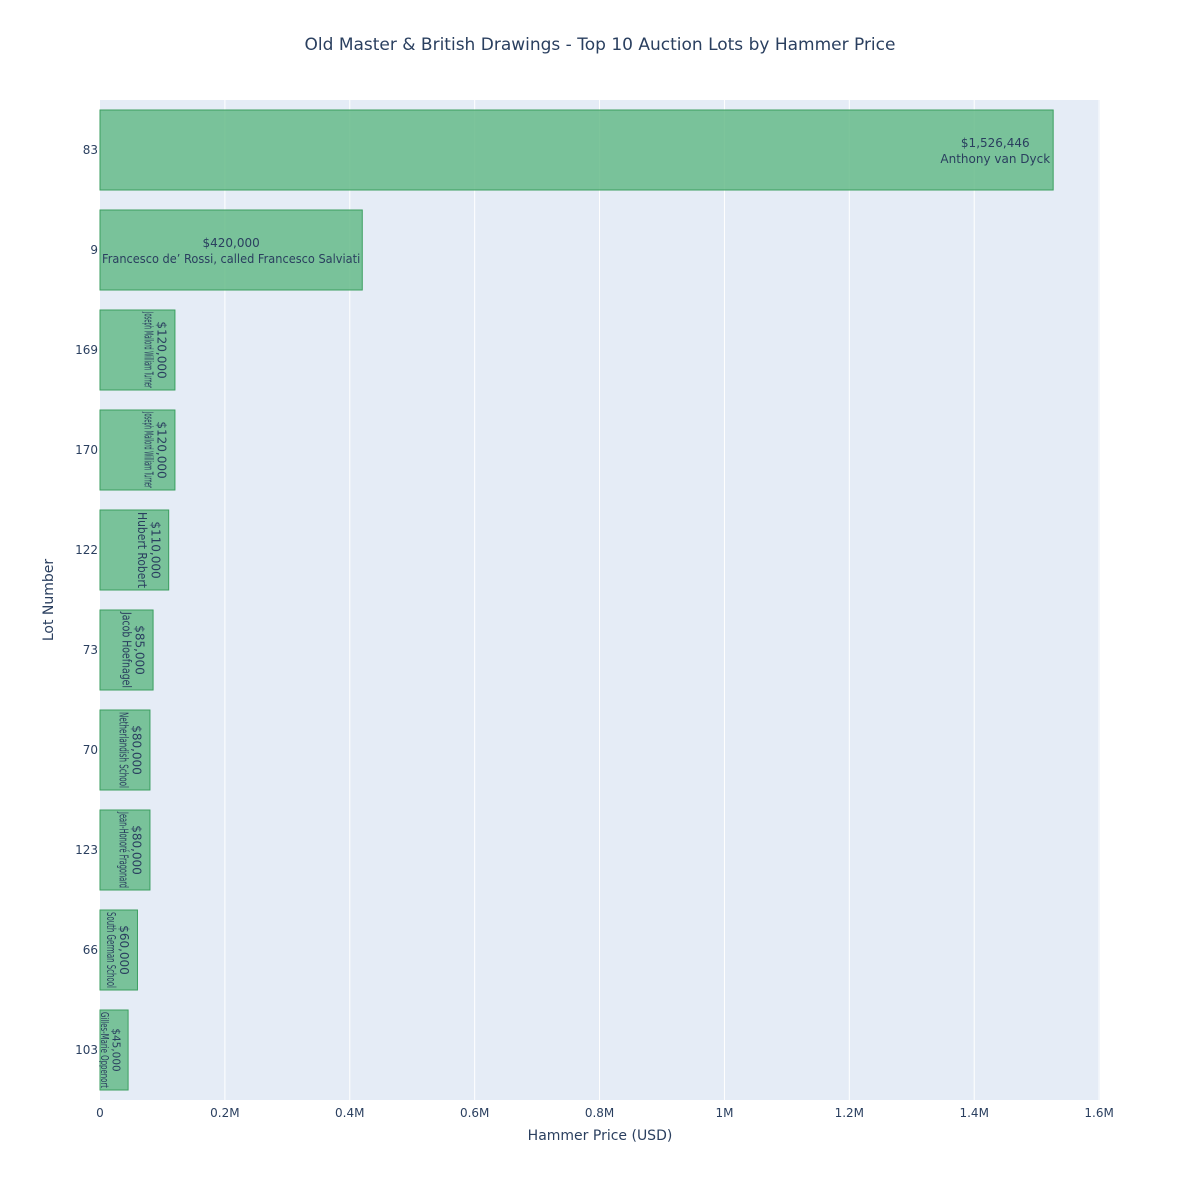 The height and width of the screenshot is (1200, 1200). I want to click on bar-artist-label: Gilles-Marie Oppenort, so click(104, 1050).